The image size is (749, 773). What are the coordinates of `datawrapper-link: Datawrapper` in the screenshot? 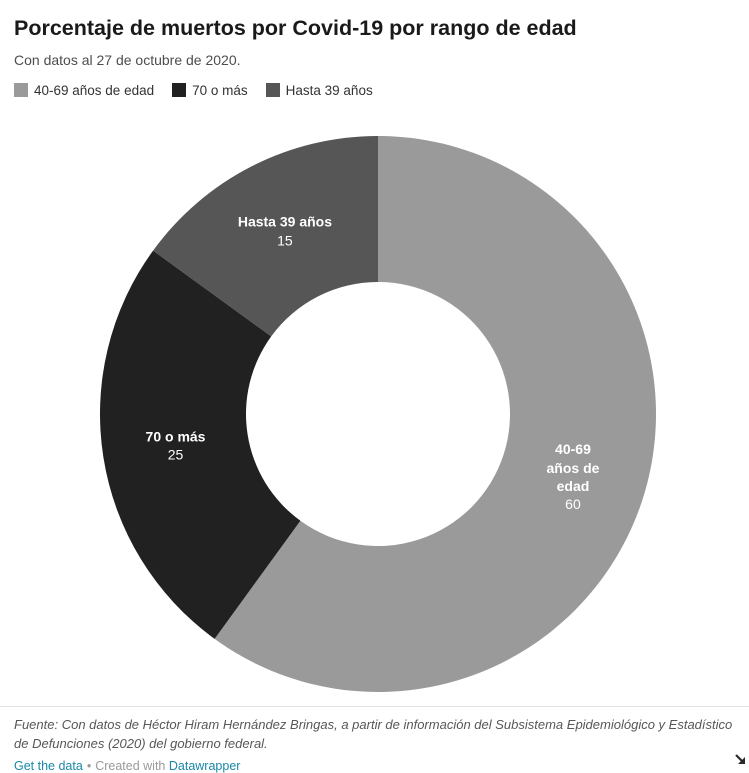 It's located at (204, 765).